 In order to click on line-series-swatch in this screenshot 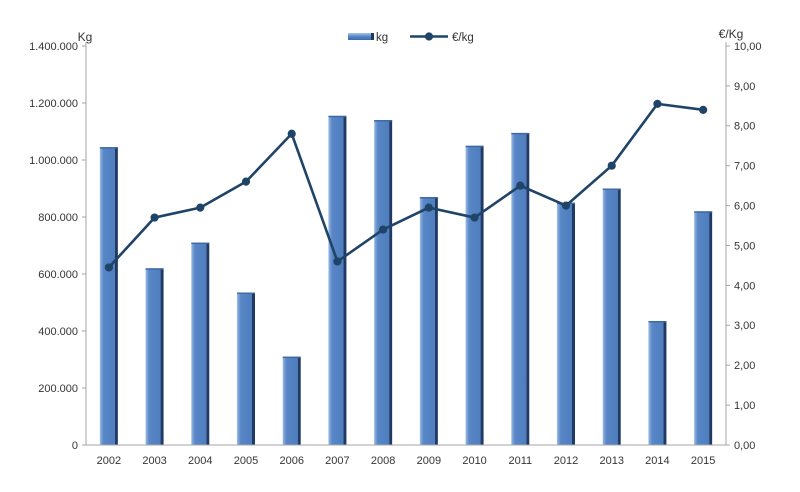, I will do `click(429, 36)`.